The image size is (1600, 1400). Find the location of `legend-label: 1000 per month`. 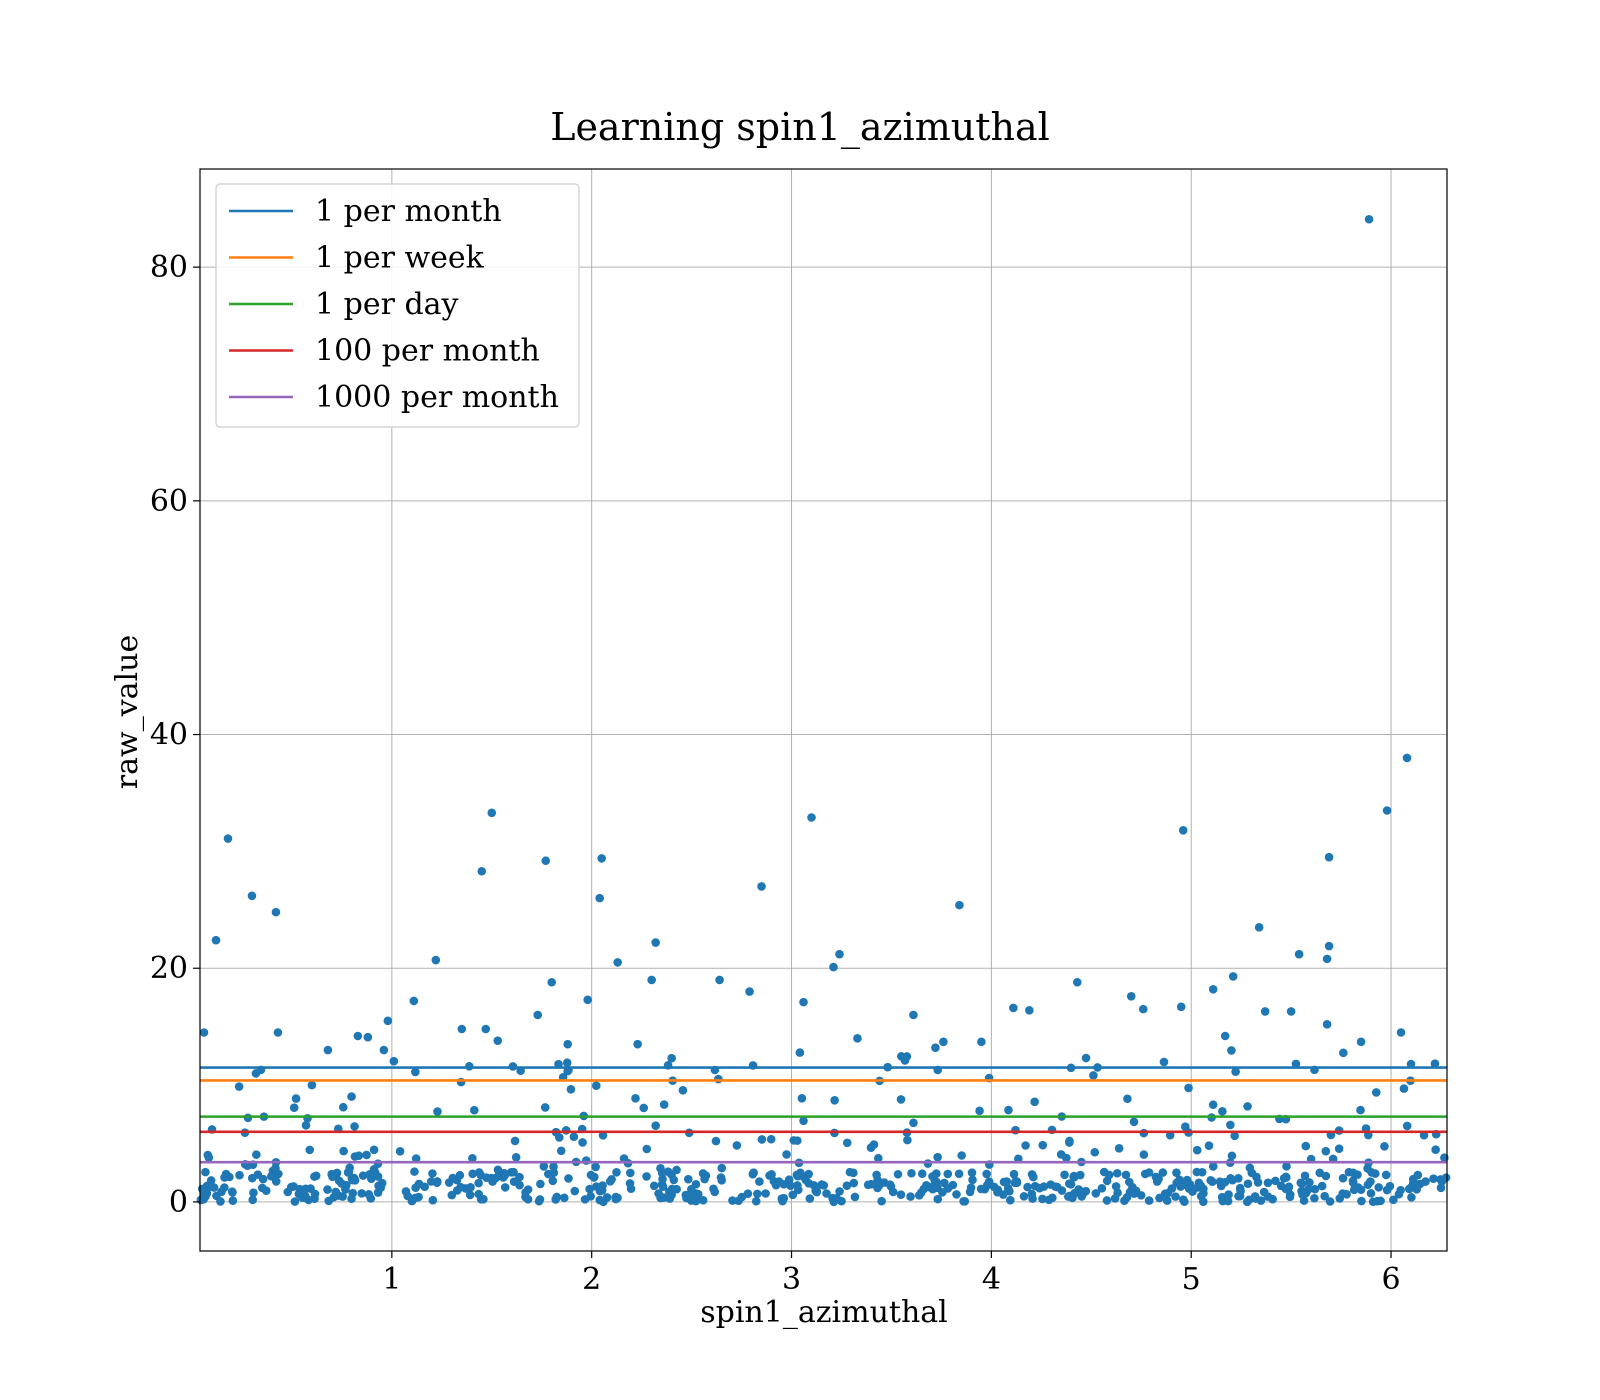

legend-label: 1000 per month is located at coordinates (437, 397).